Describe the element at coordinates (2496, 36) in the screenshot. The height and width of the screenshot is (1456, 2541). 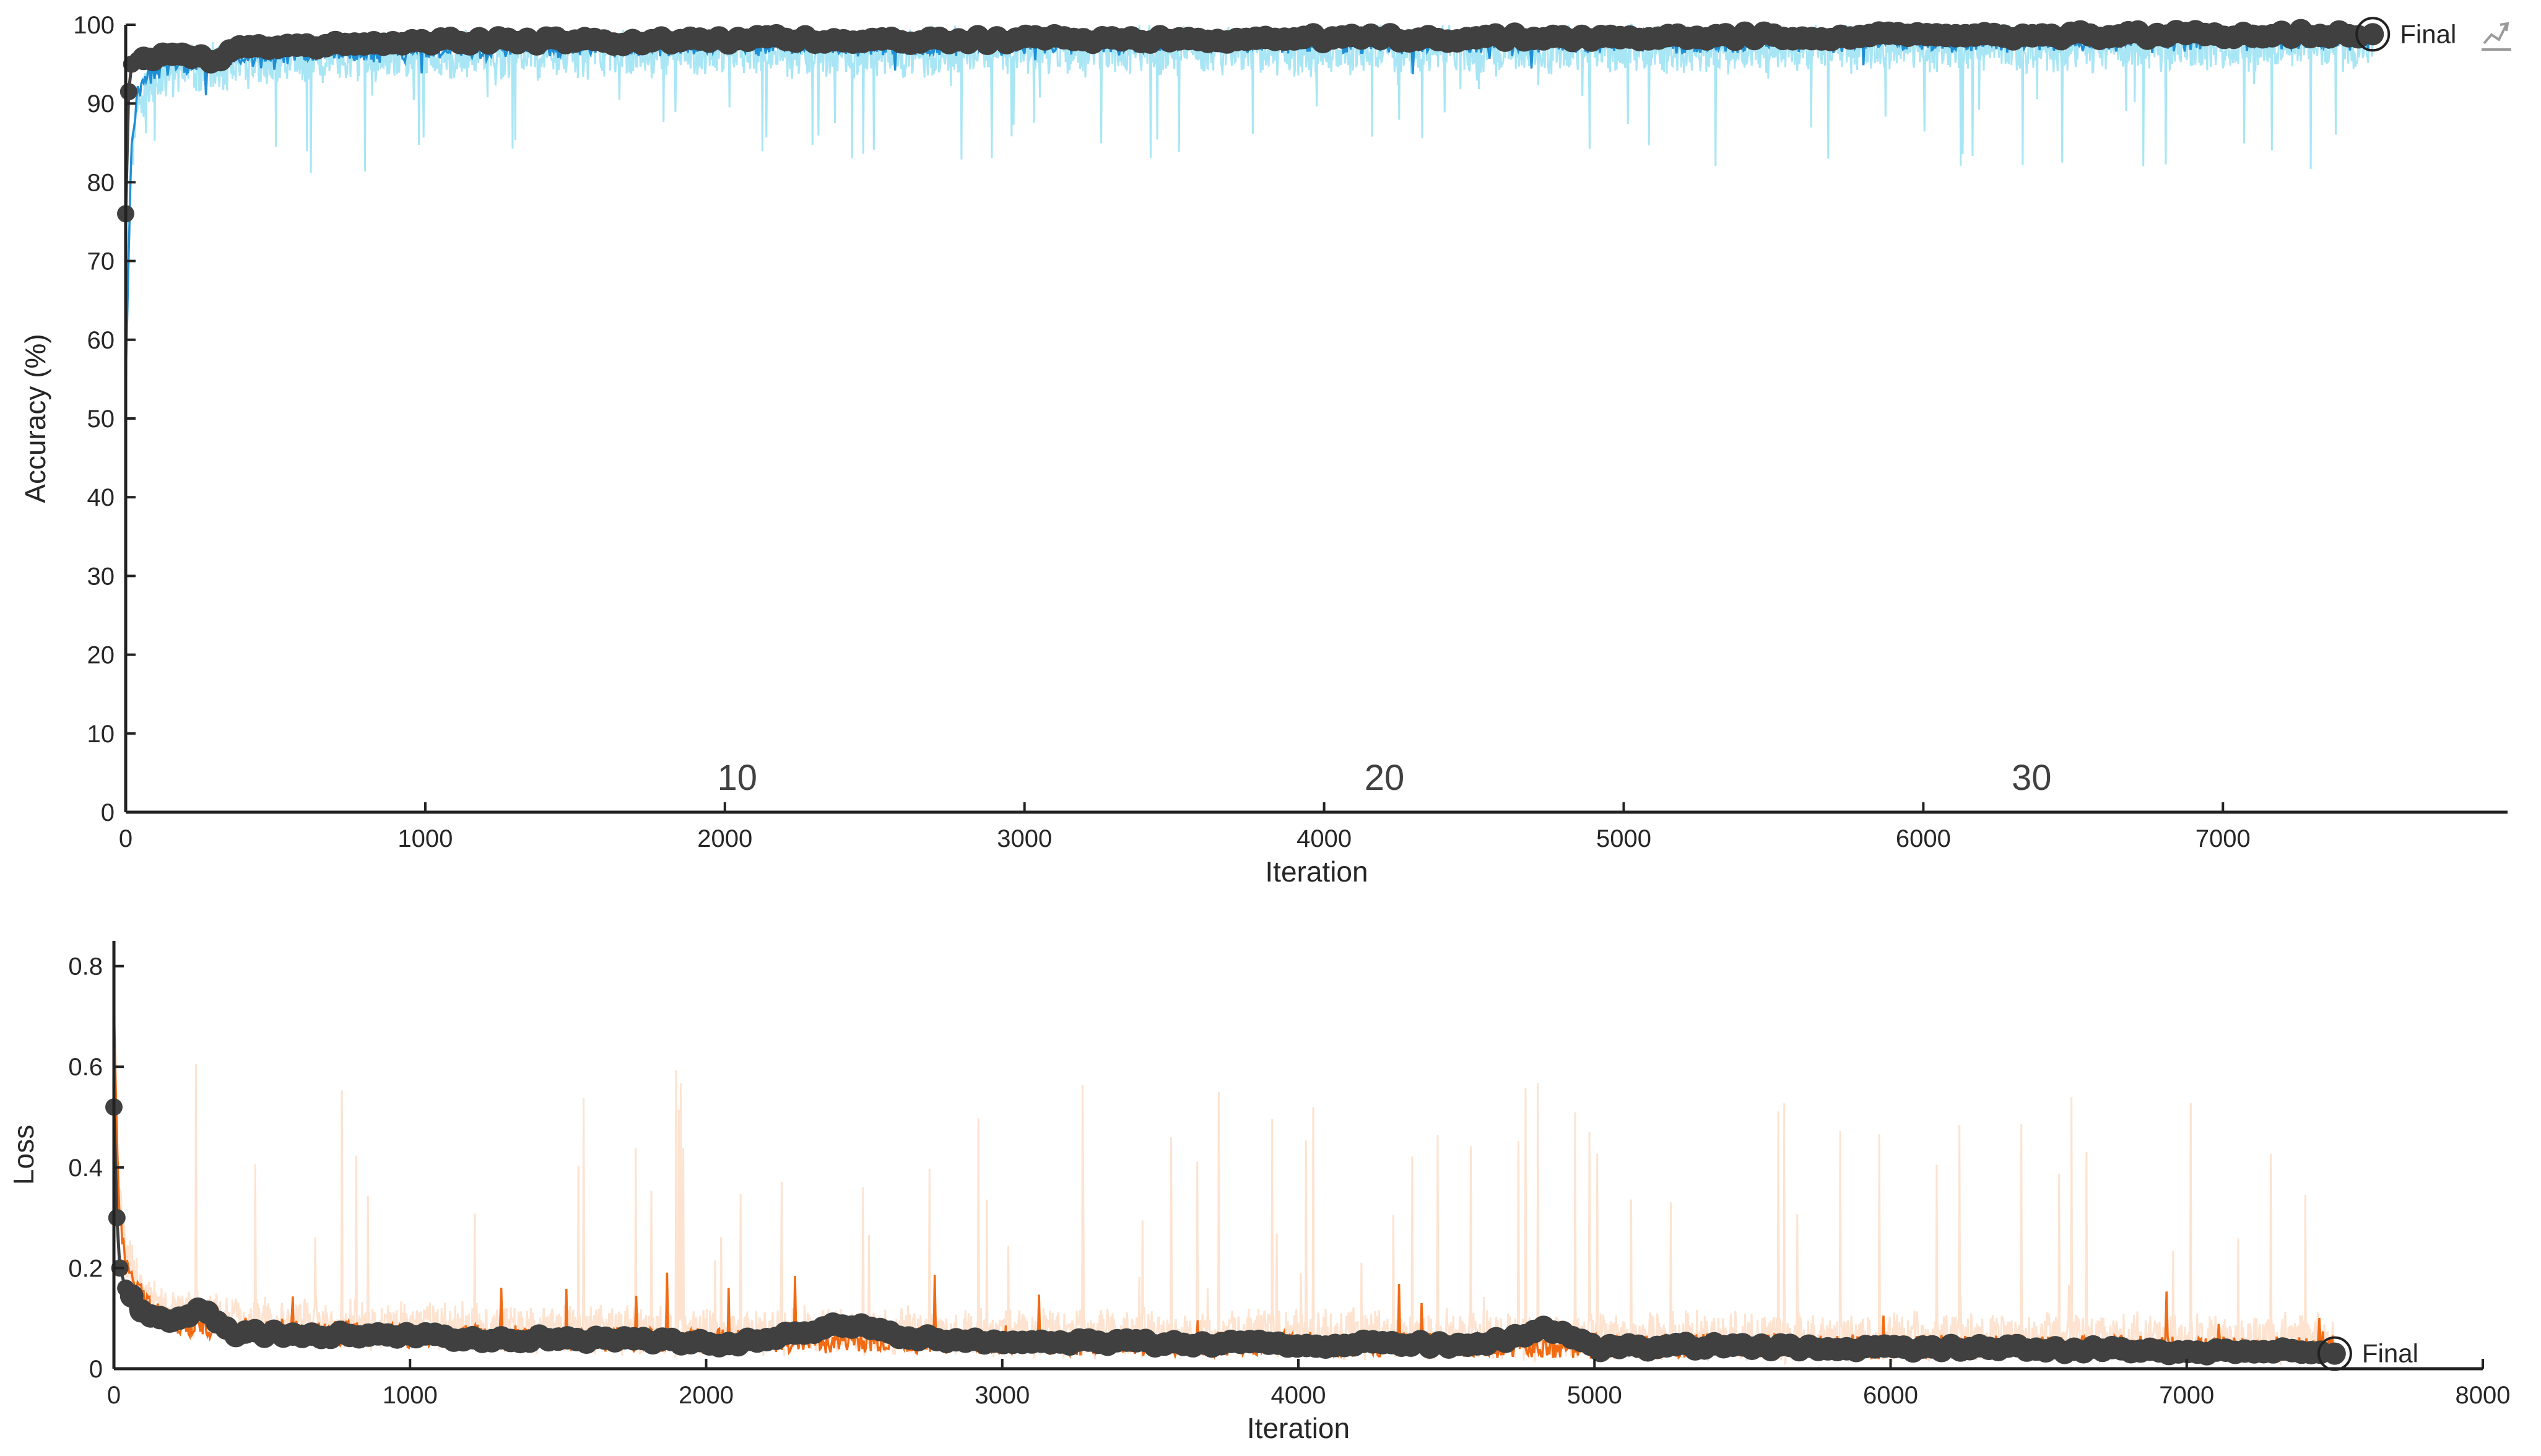
I see `export-icon` at that location.